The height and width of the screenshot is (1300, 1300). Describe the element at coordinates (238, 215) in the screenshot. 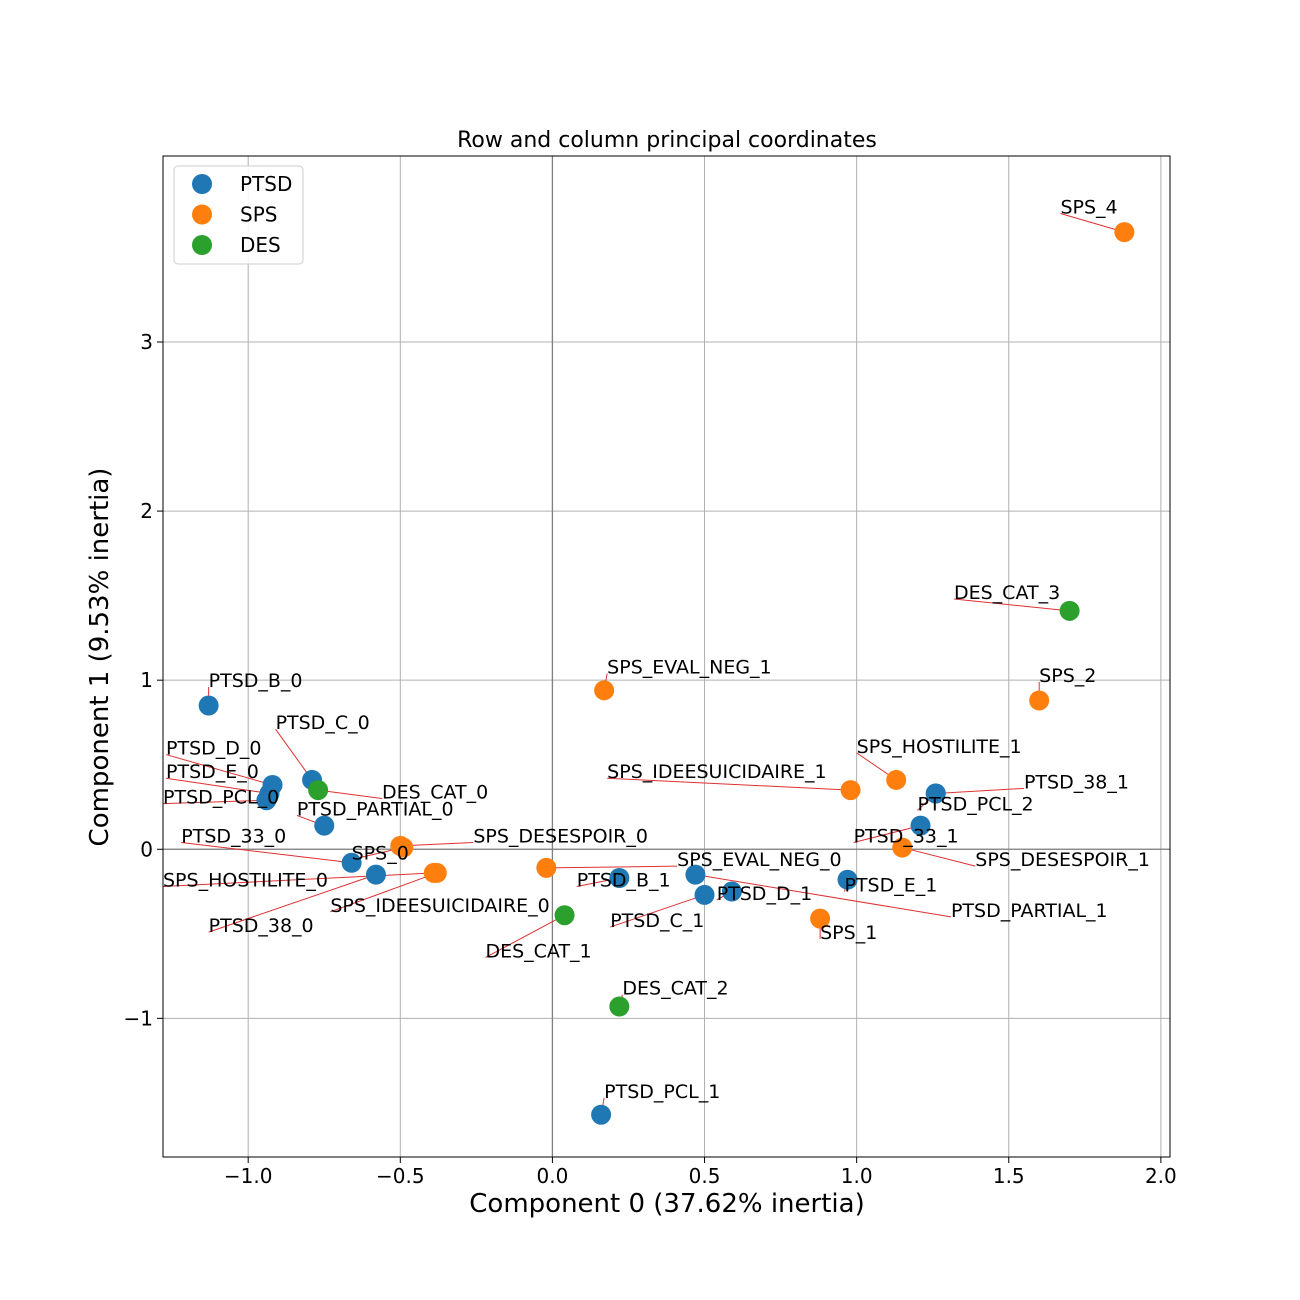

I see `legend: PTSD SPS DES` at that location.